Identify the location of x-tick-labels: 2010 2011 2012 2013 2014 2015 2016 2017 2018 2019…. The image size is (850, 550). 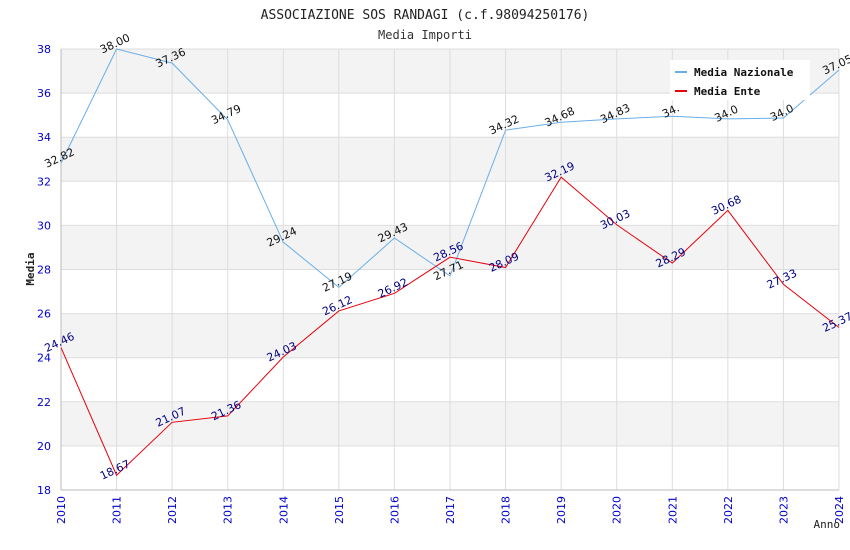
(450, 510).